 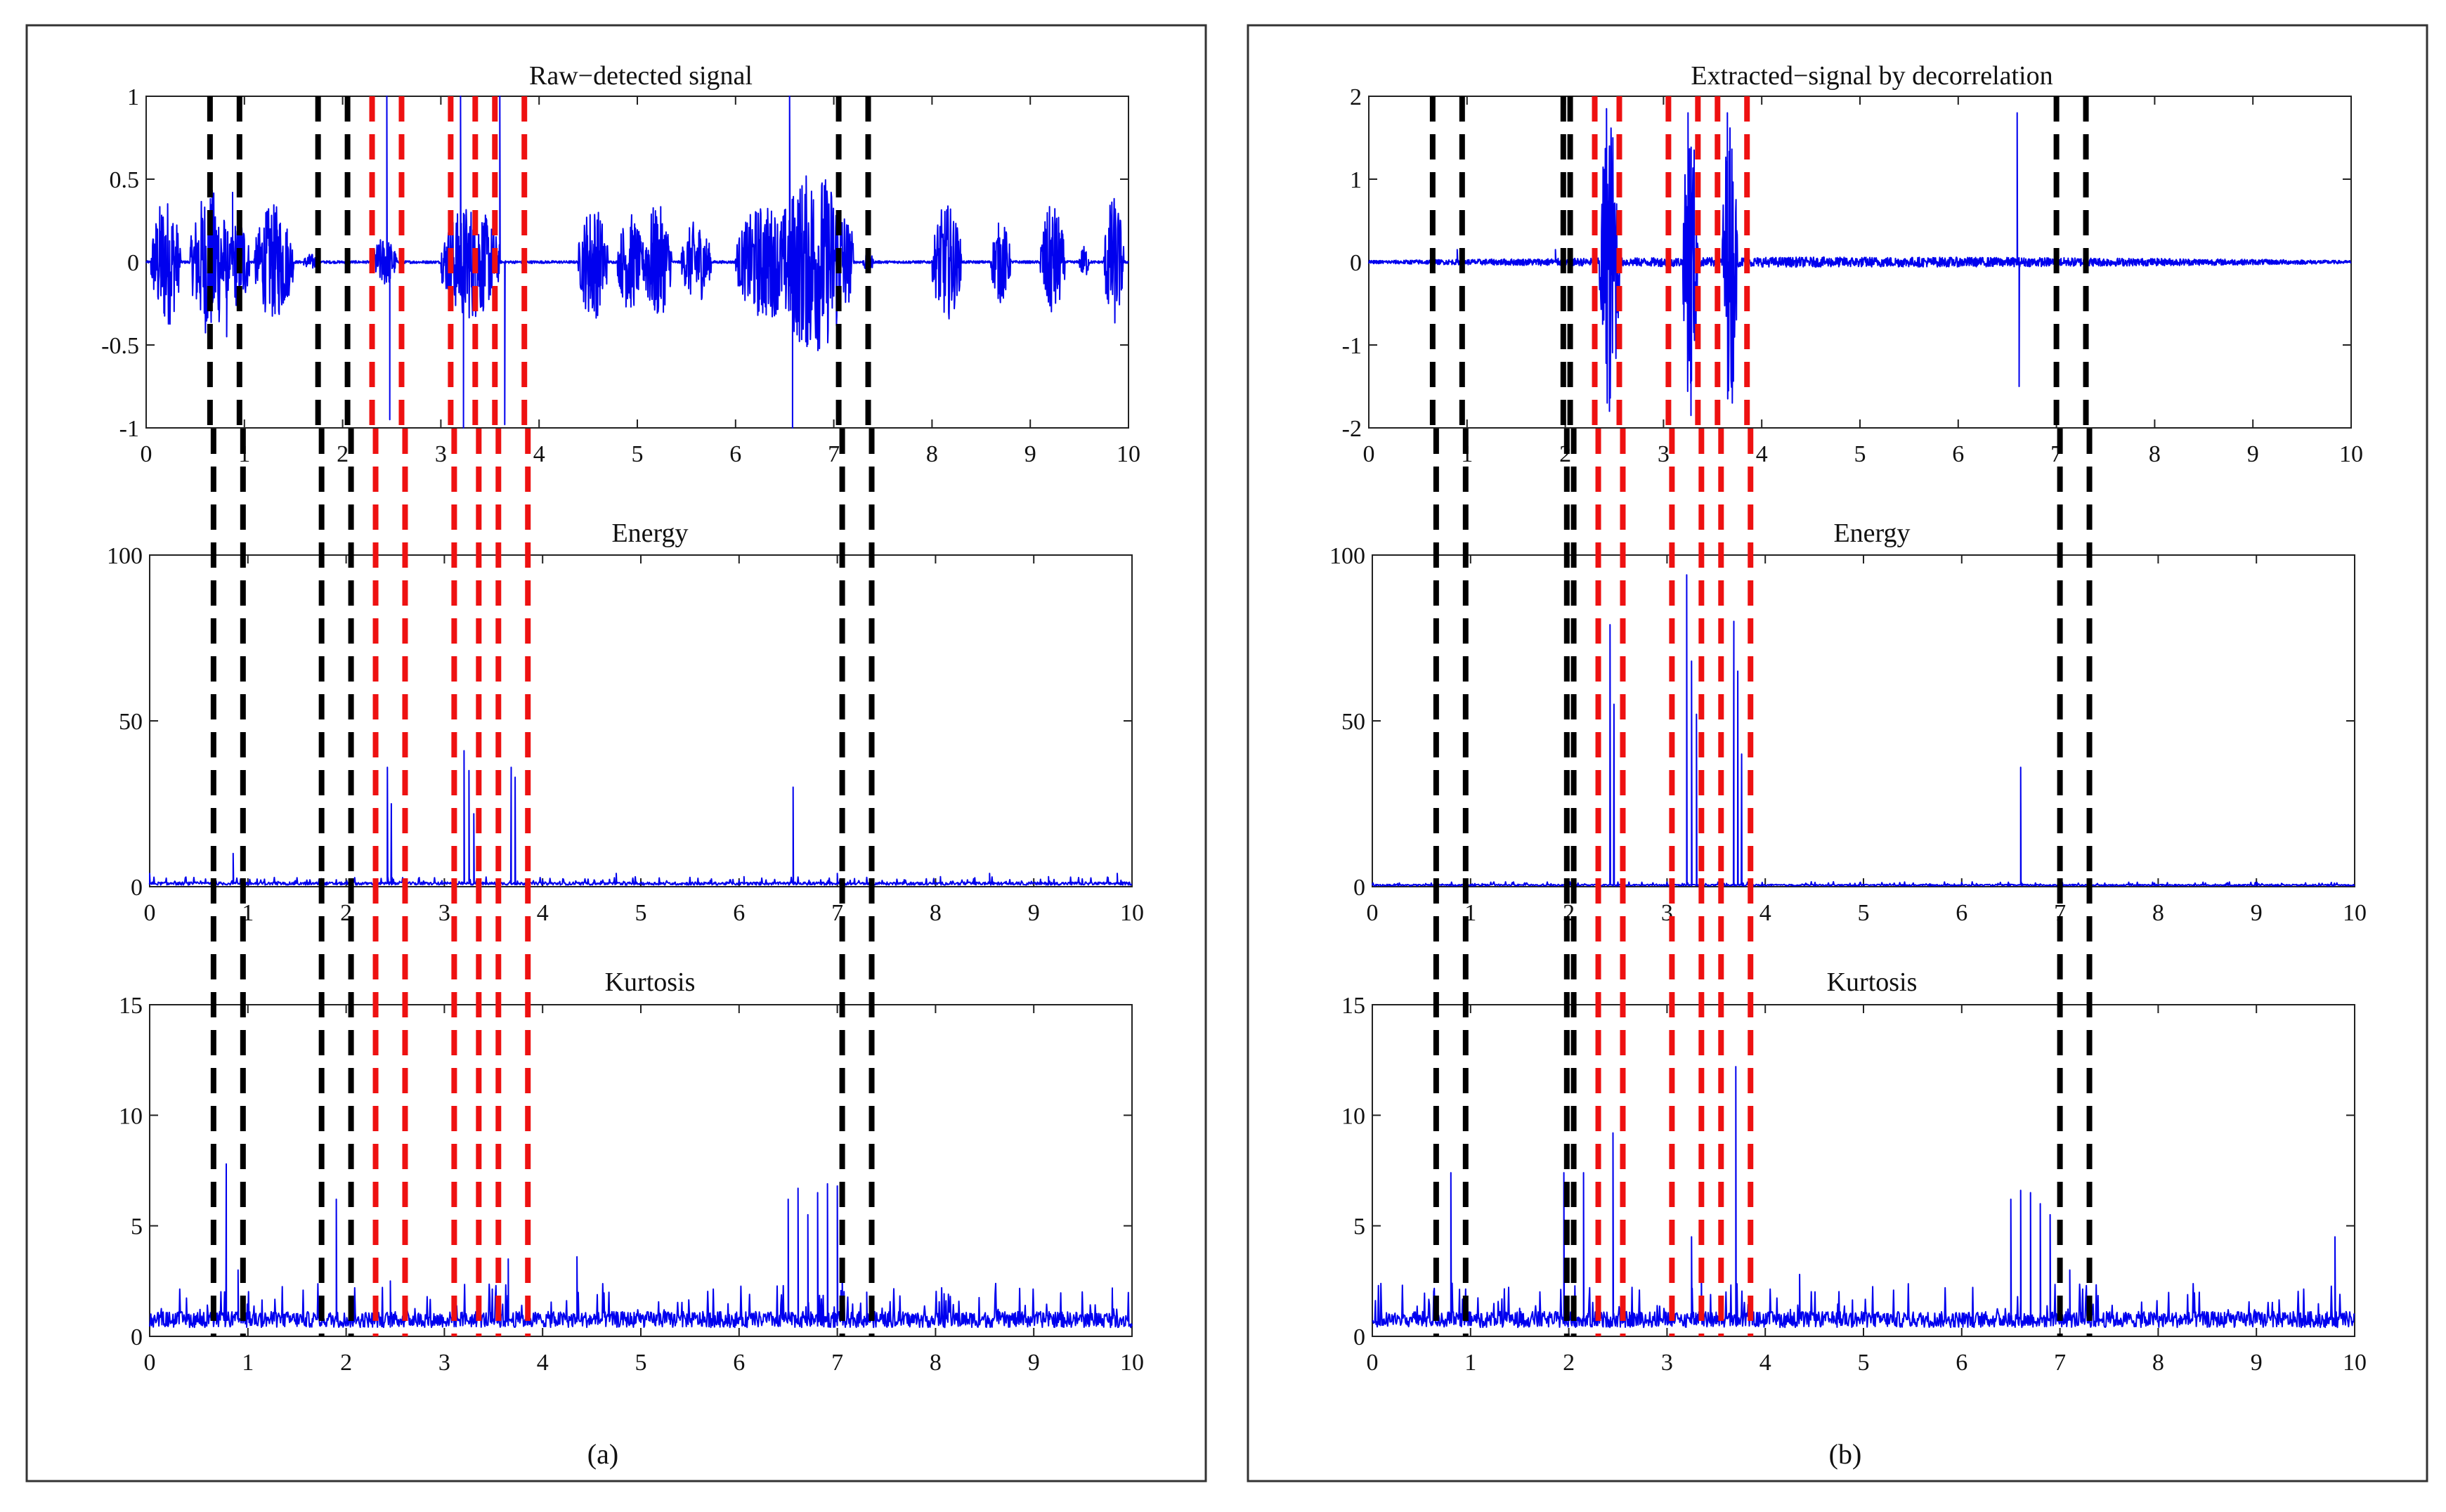 What do you see at coordinates (1356, 97) in the screenshot?
I see `y-tick-label: 2` at bounding box center [1356, 97].